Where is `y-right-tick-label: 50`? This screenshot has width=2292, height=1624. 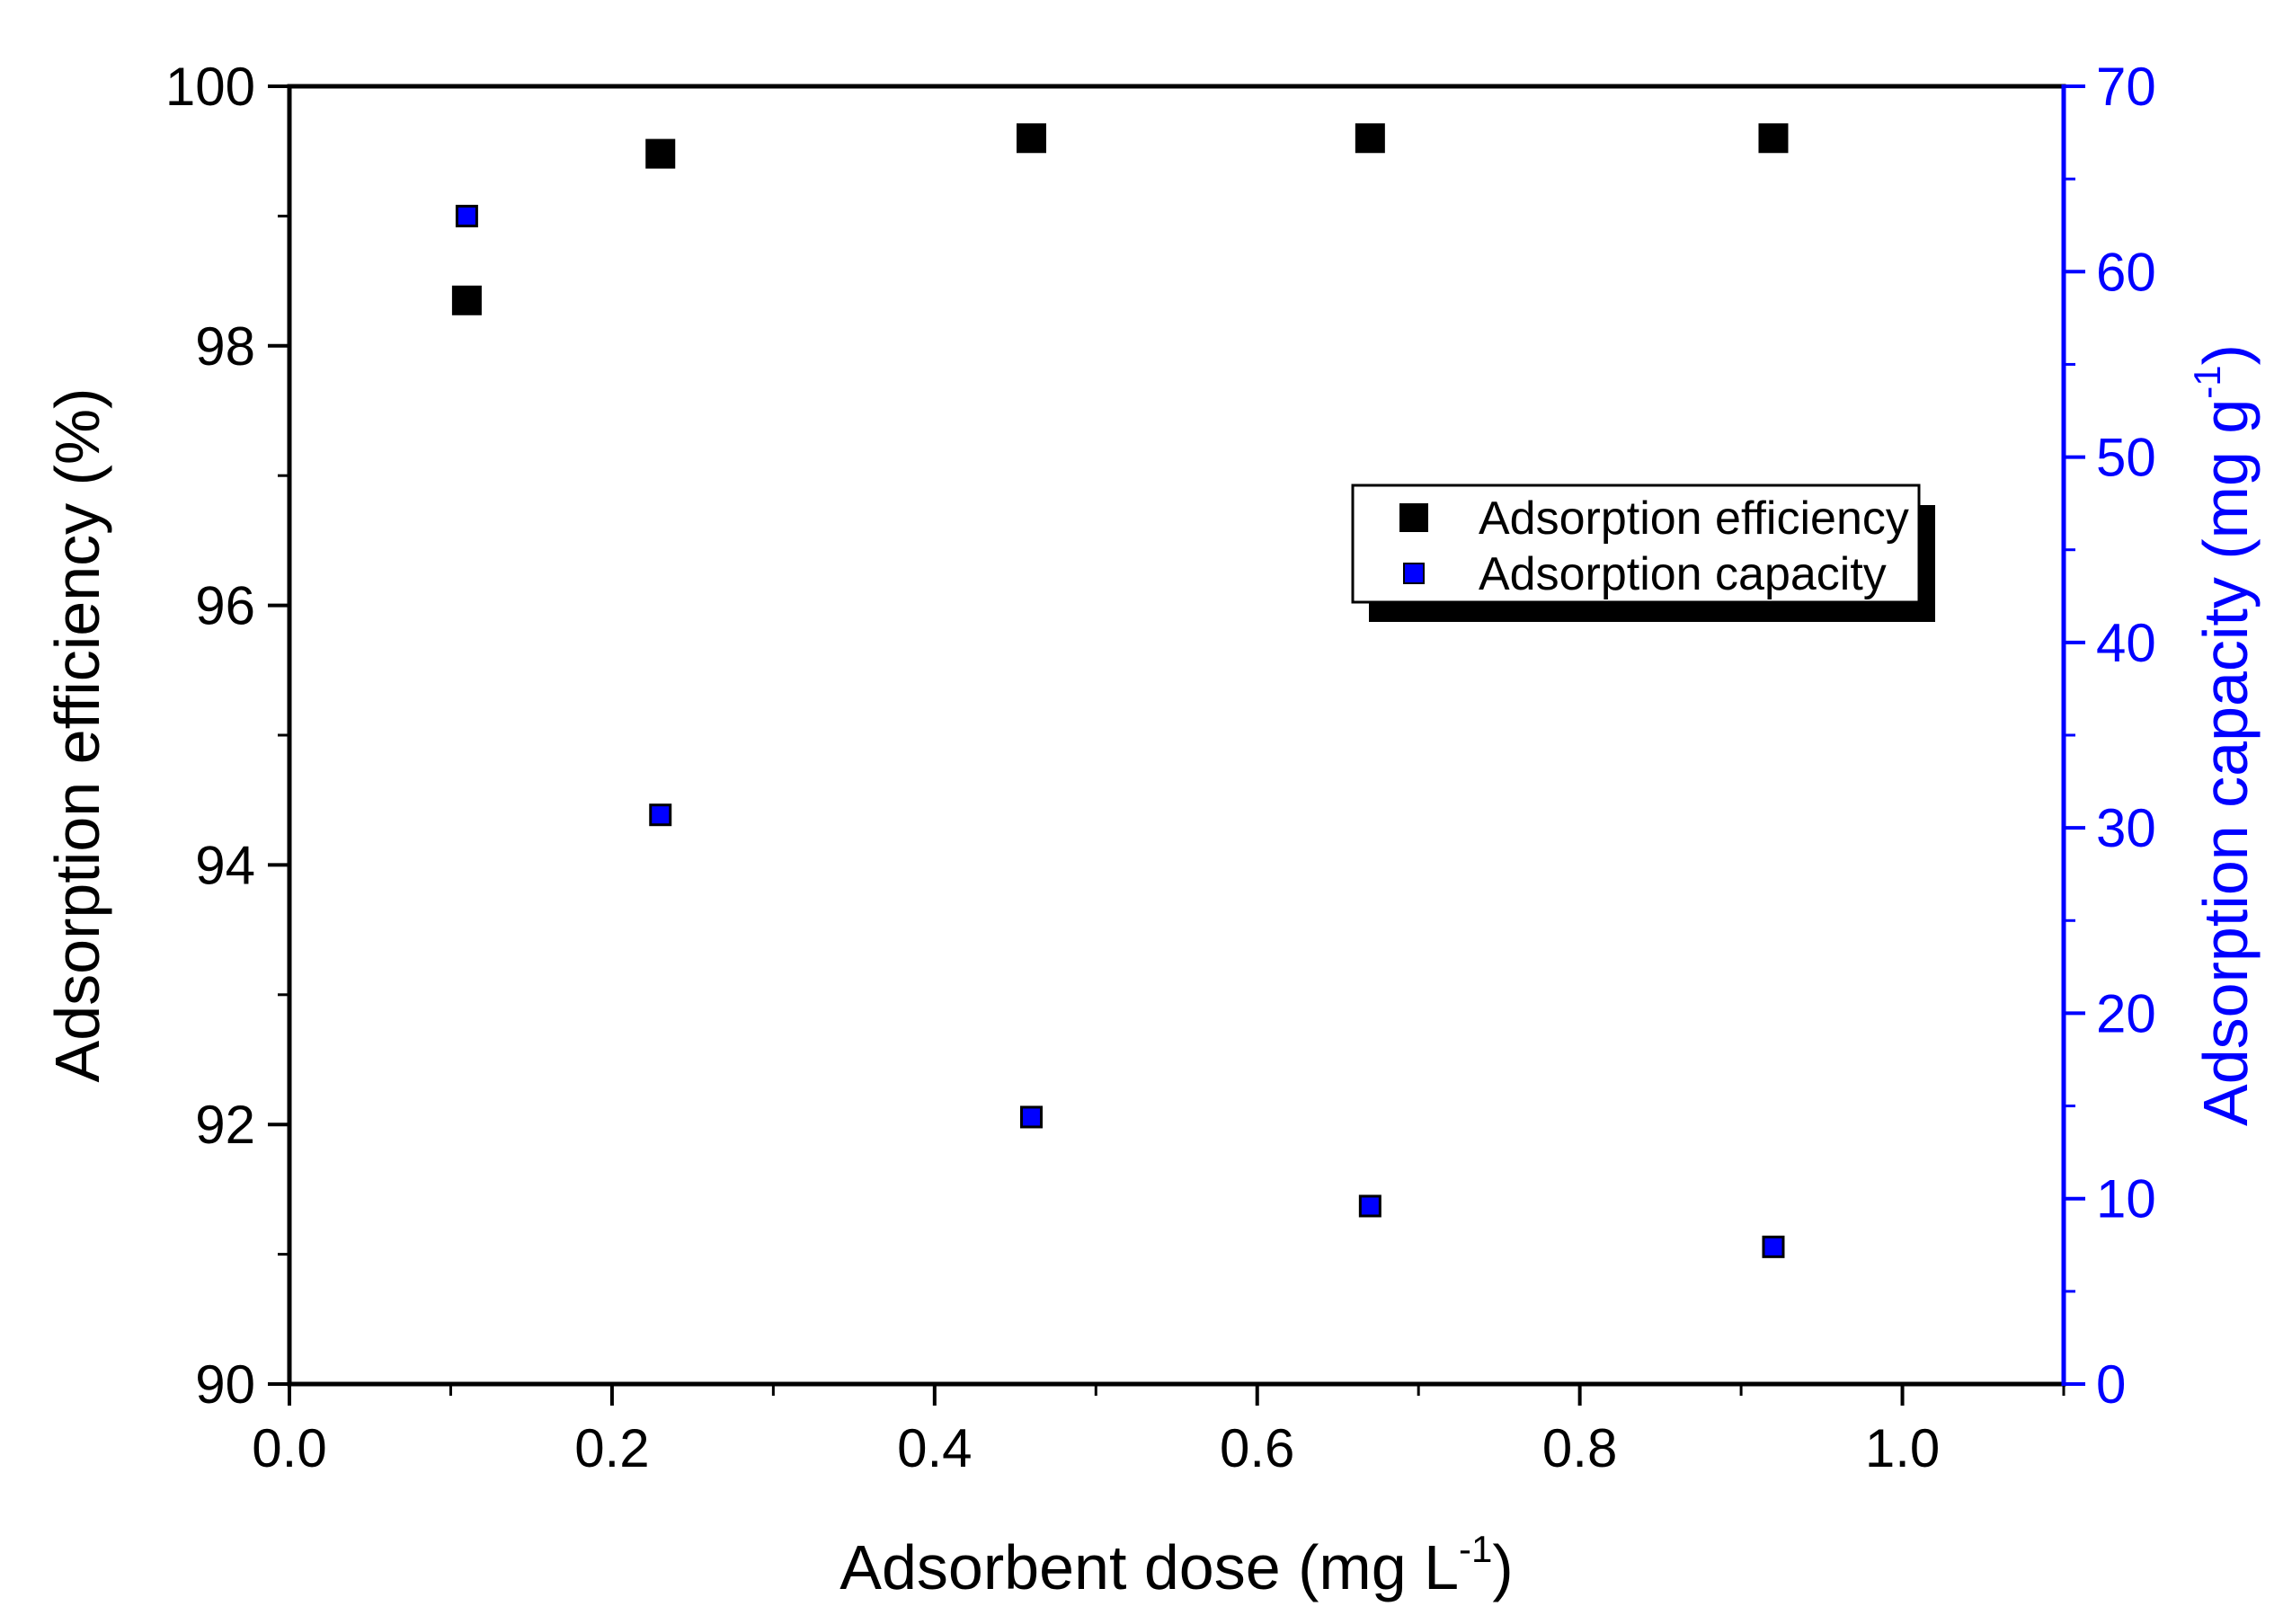 y-right-tick-label: 50 is located at coordinates (2126, 458).